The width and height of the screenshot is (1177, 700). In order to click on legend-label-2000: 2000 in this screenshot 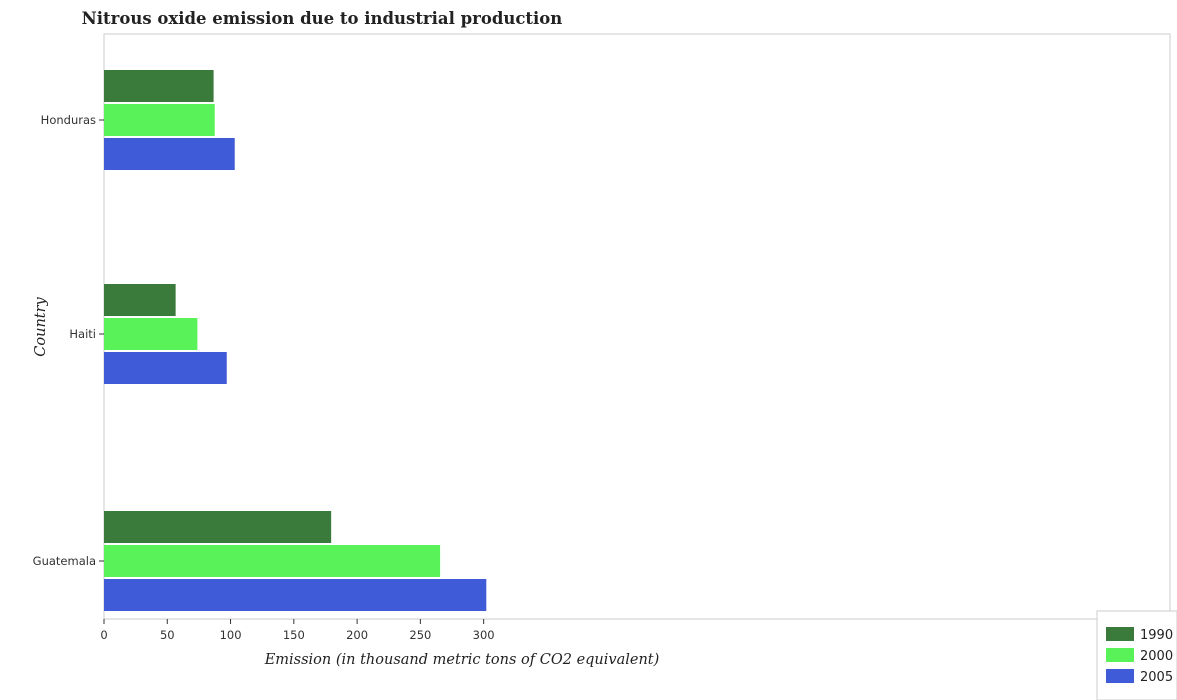, I will do `click(1156, 656)`.